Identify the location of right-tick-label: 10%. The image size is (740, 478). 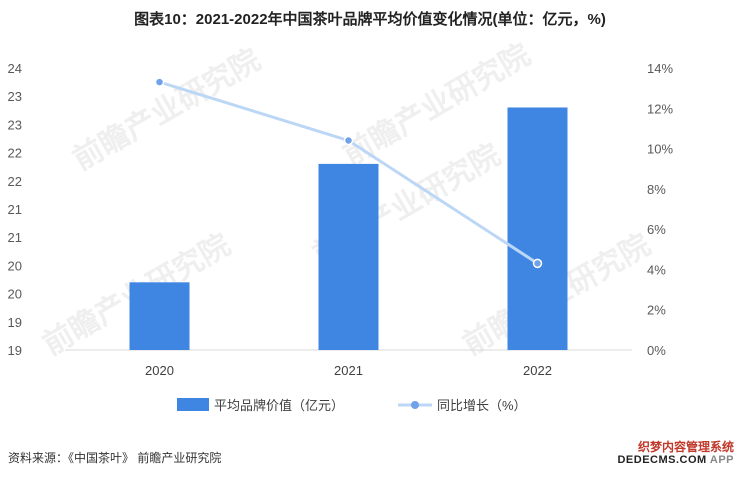
(660, 149).